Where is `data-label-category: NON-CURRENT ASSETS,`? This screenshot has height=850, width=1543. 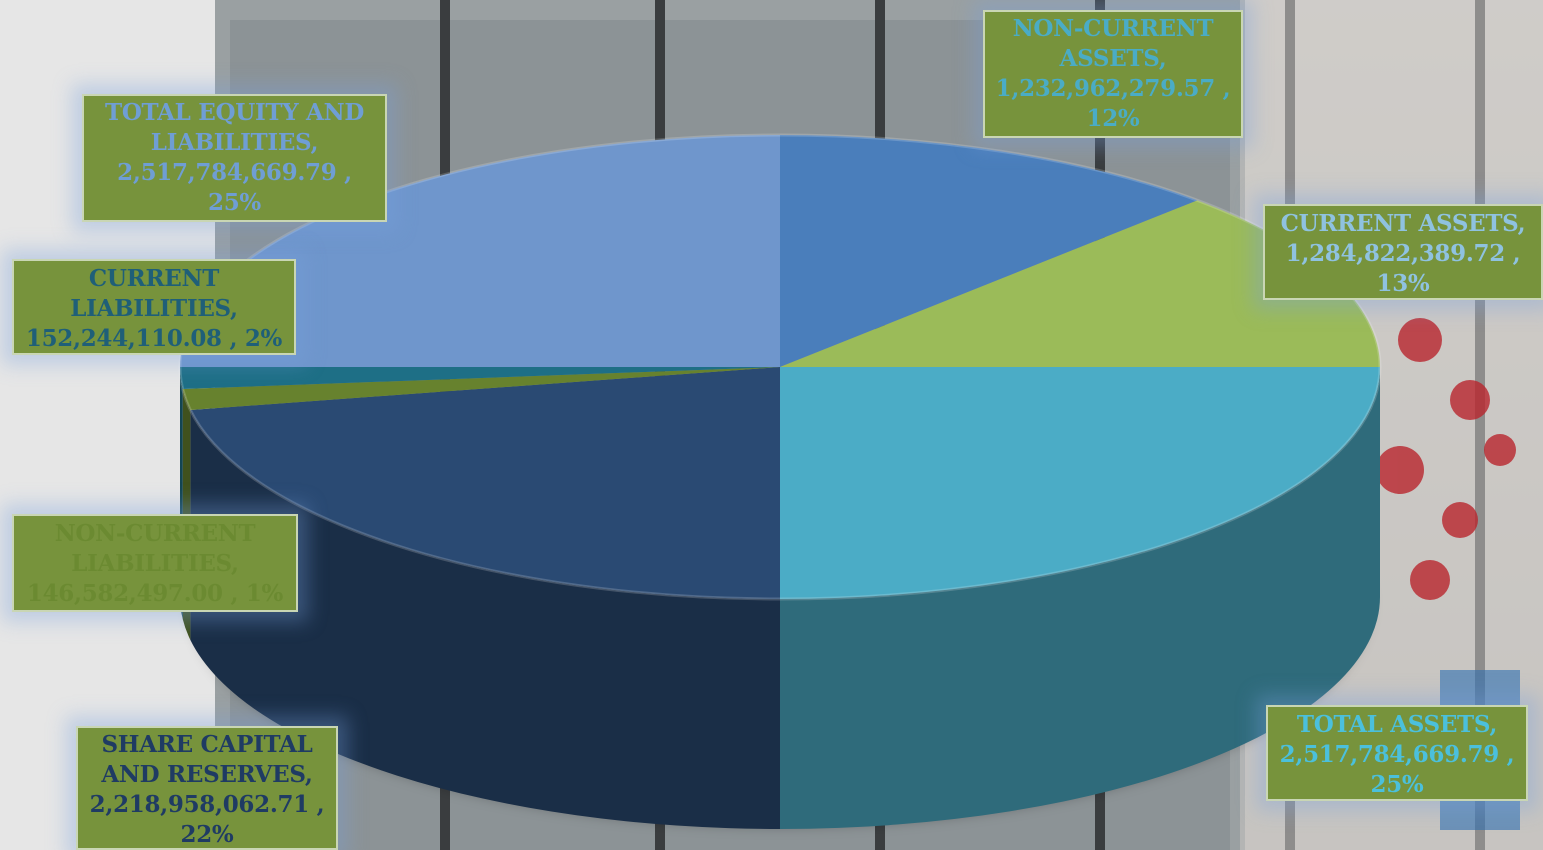
data-label-category: NON-CURRENT ASSETS, is located at coordinates (1113, 43).